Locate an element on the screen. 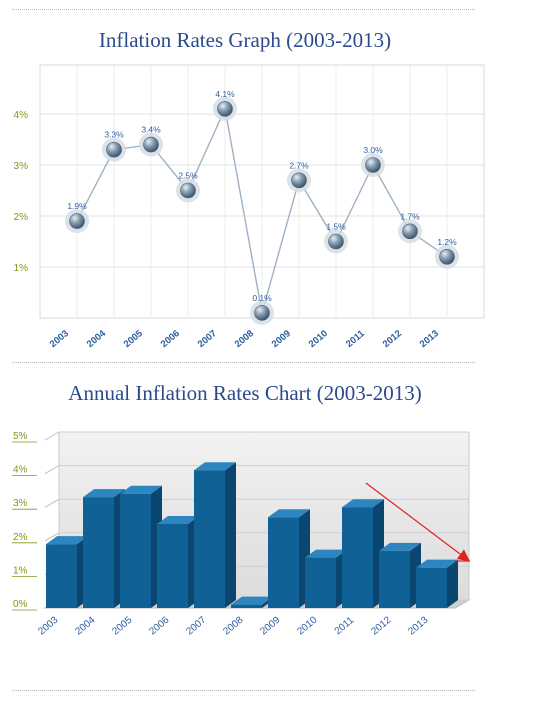 The height and width of the screenshot is (703, 545). bar-chart-title: Annual Inflation Rates Chart (2003-2013) is located at coordinates (245, 393).